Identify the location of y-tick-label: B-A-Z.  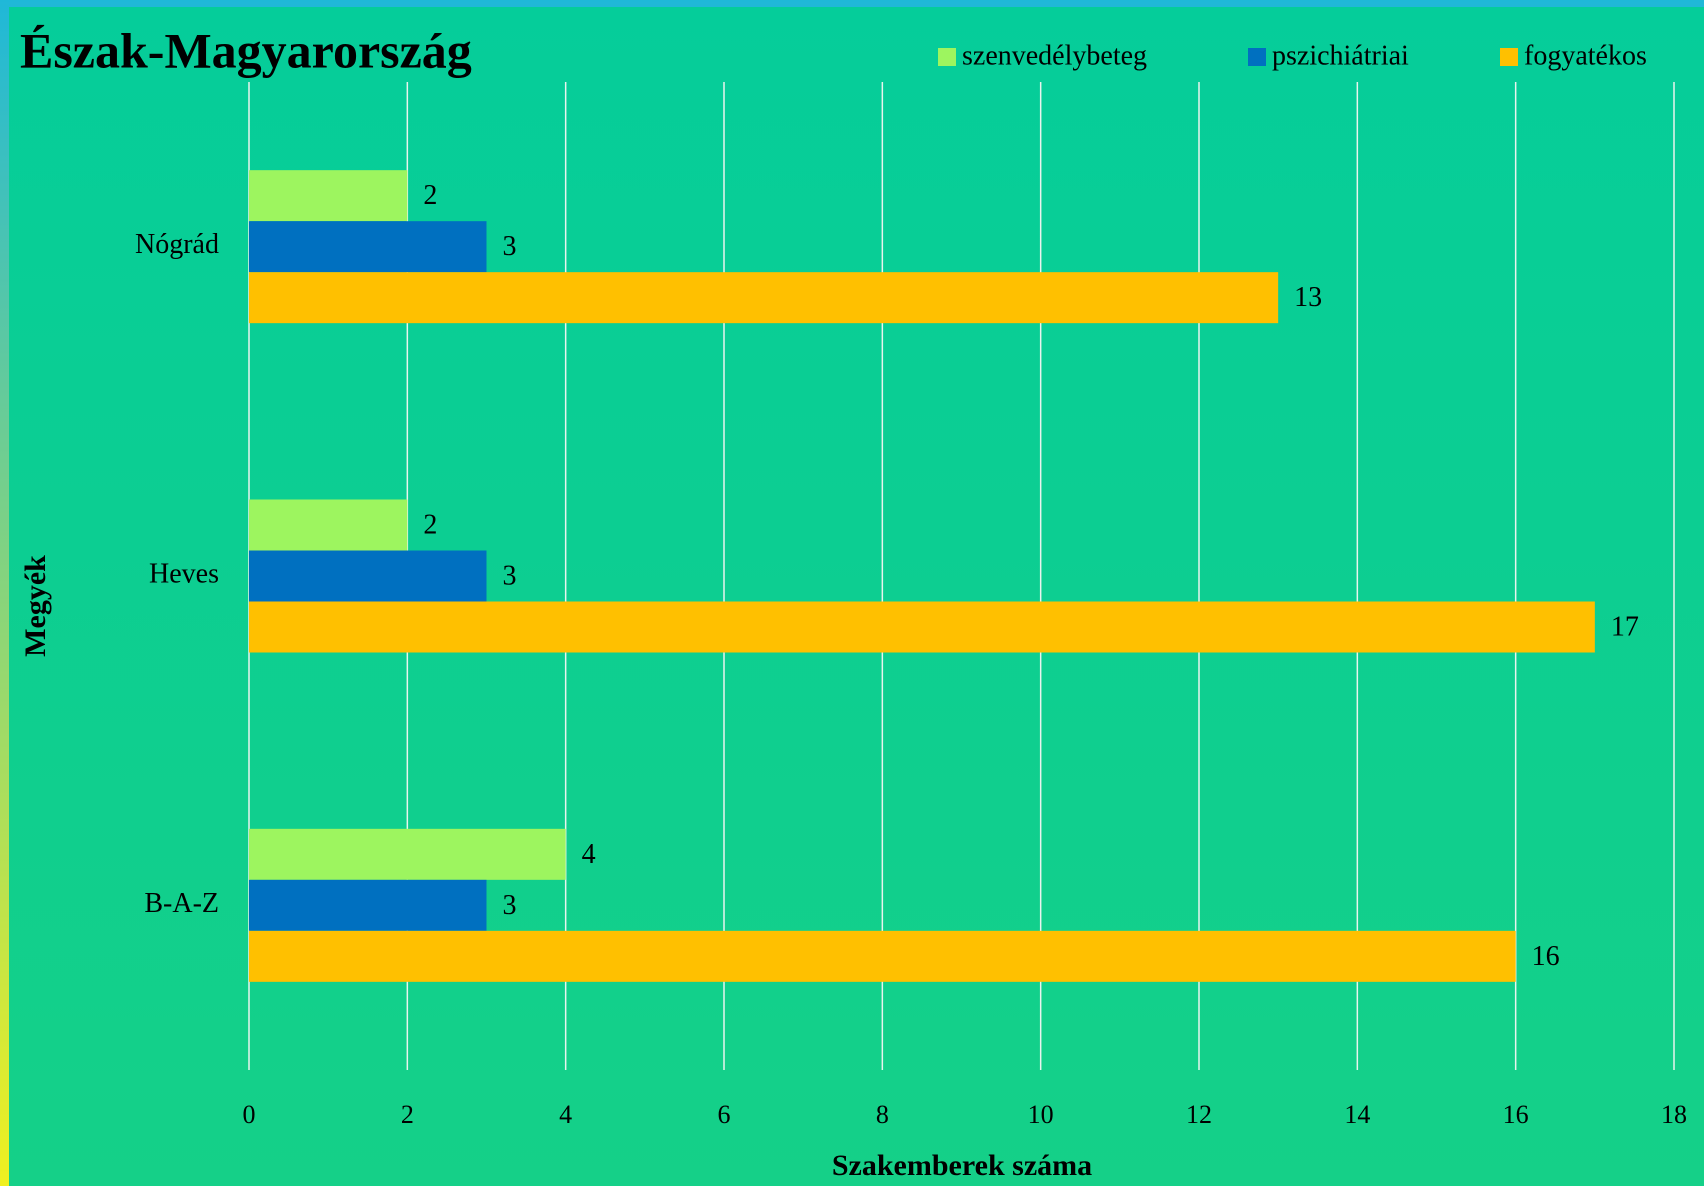
(181, 903).